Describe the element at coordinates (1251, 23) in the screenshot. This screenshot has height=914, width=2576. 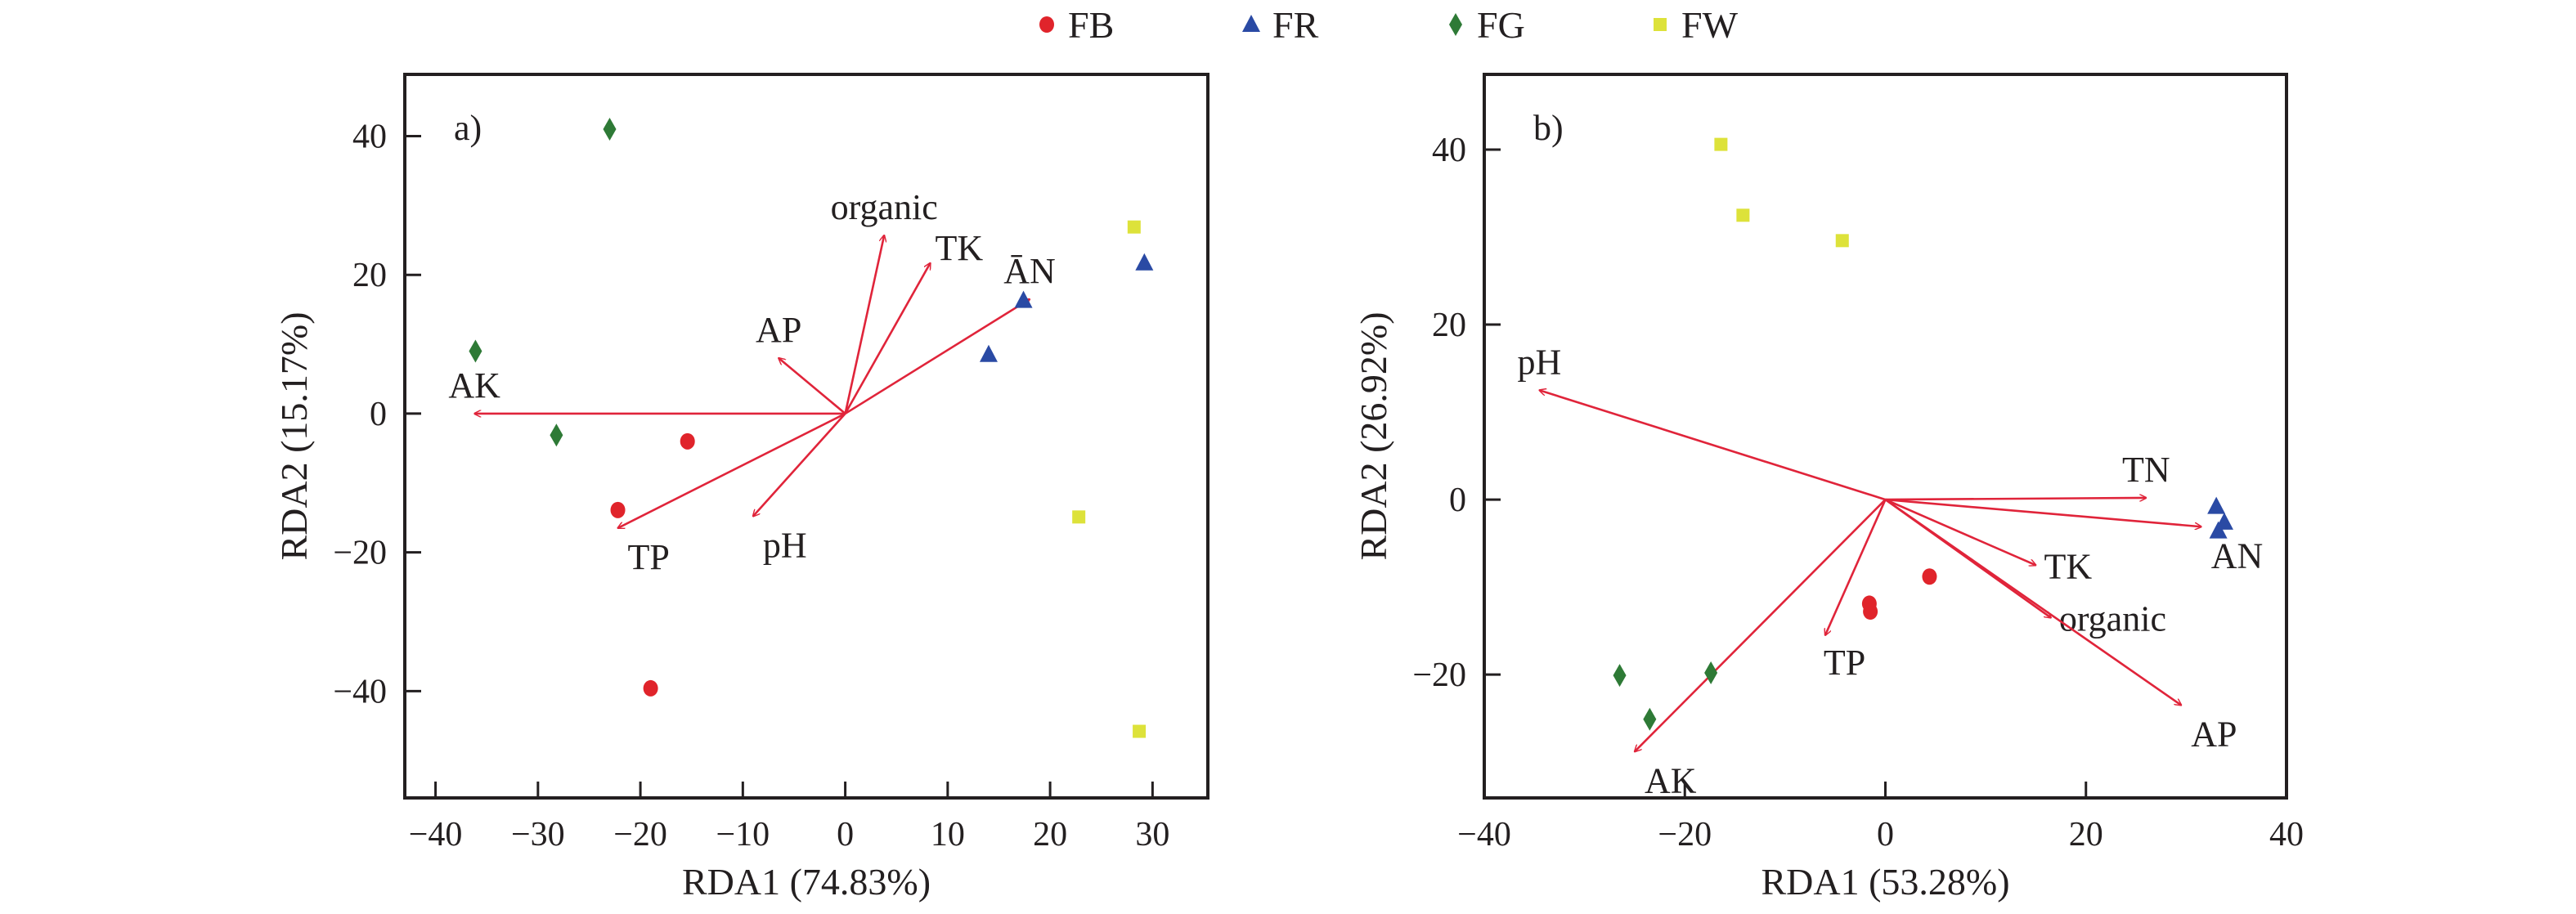
I see `triangle-marker-icon` at that location.